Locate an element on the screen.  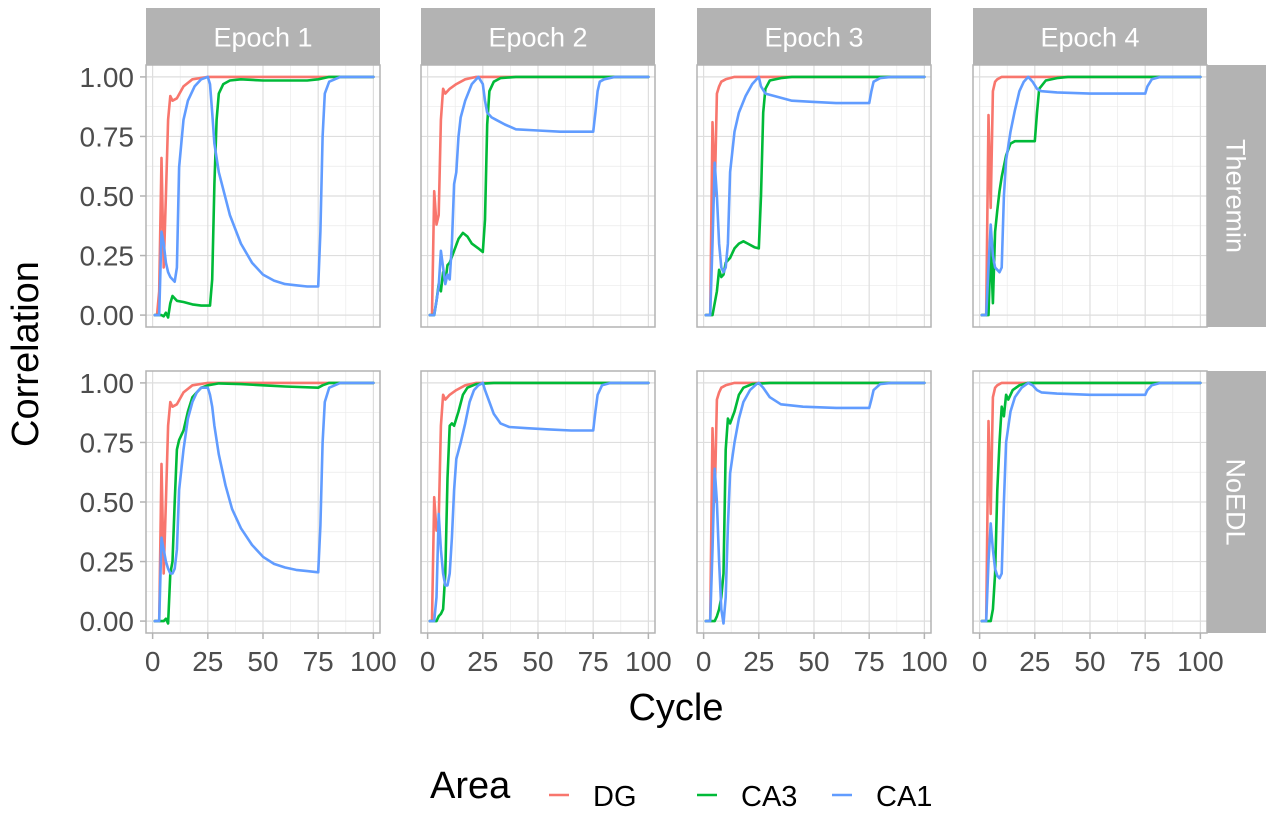
legend-item-ca3: CA3 is located at coordinates (747, 797).